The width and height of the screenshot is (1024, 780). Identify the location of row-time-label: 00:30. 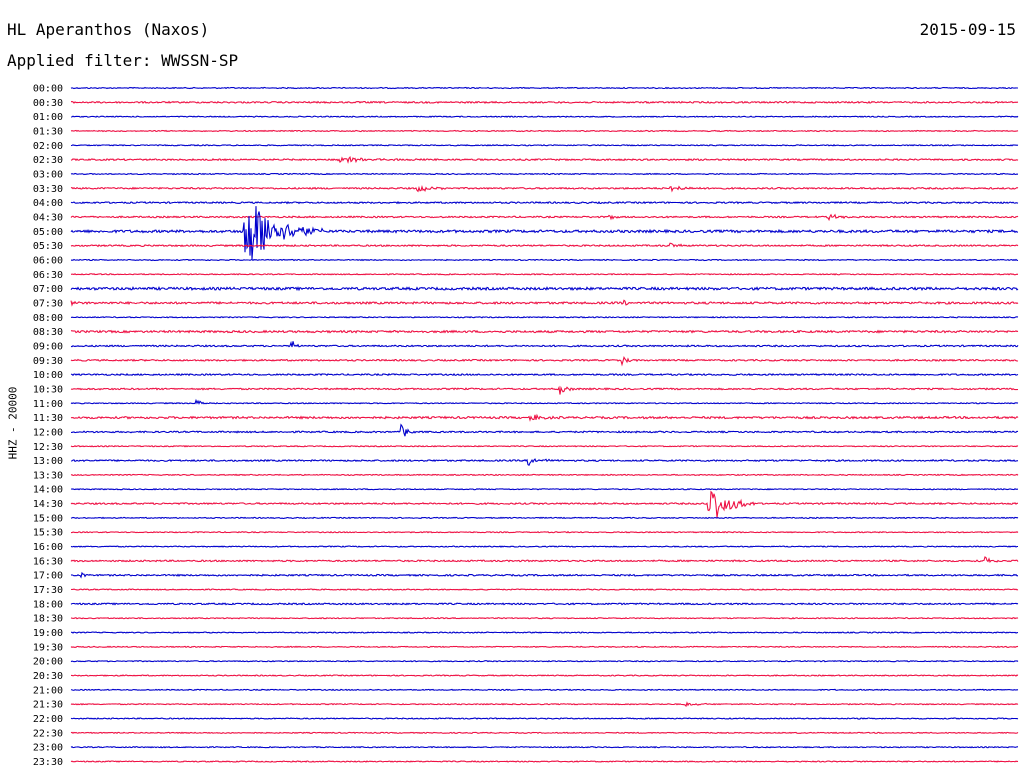
(48, 103).